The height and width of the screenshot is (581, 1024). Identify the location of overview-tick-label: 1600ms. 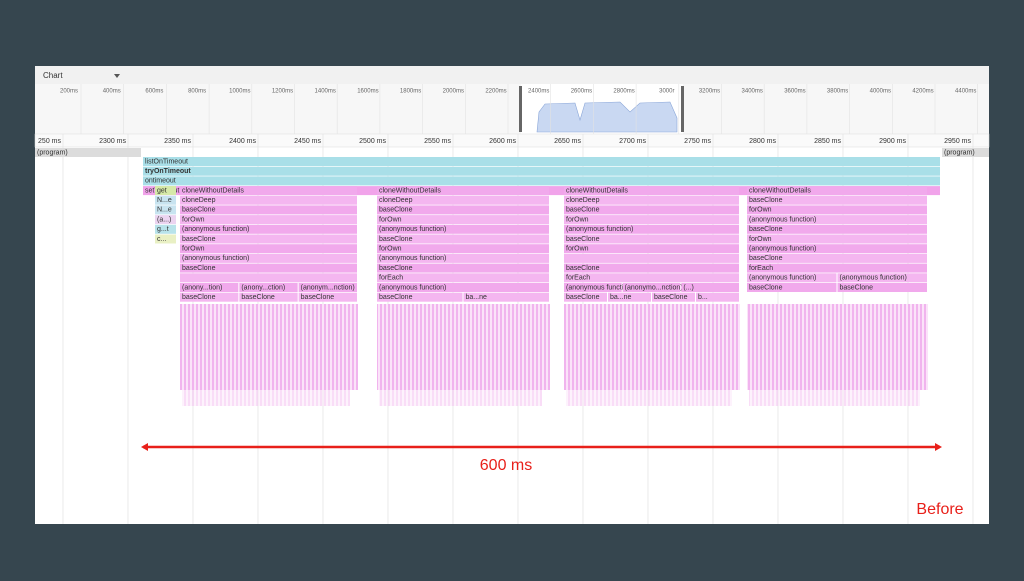
(367, 92).